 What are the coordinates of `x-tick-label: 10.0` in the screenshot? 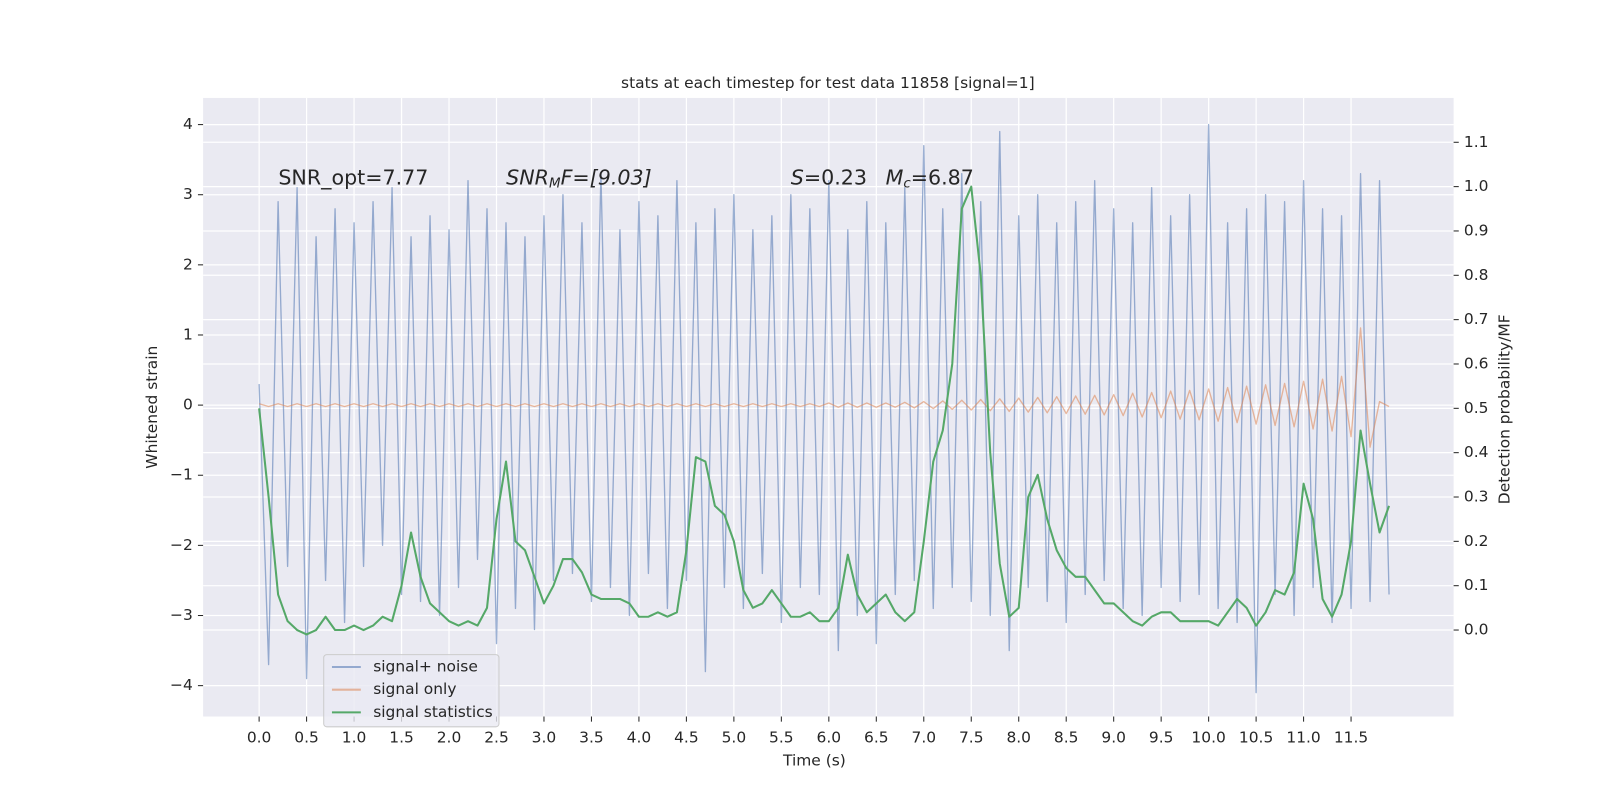 It's located at (1208, 738).